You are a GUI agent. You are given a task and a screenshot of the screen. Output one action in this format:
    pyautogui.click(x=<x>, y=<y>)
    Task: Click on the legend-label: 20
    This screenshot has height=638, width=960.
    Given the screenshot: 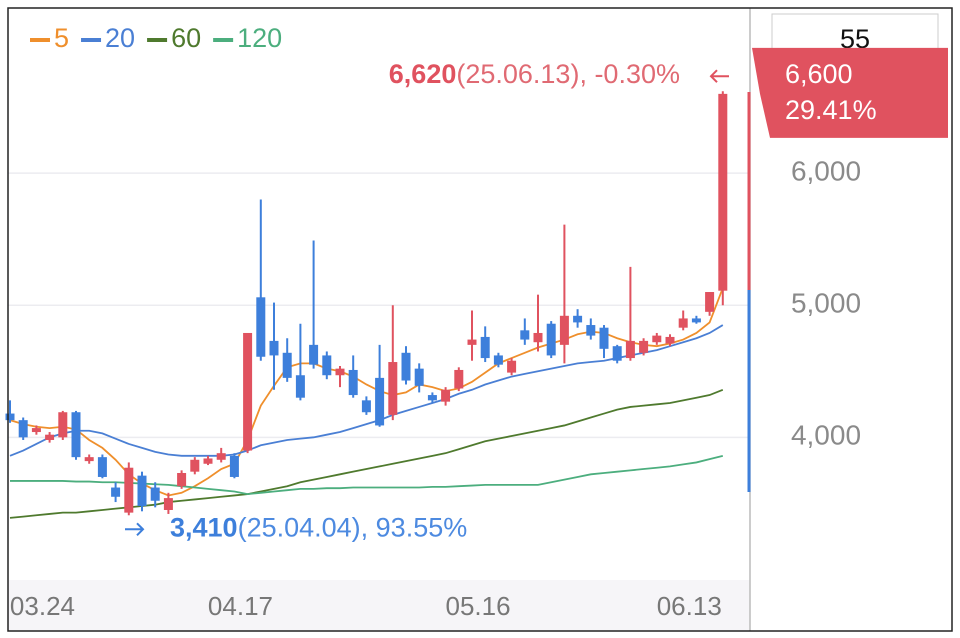 What is the action you would take?
    pyautogui.click(x=120, y=38)
    